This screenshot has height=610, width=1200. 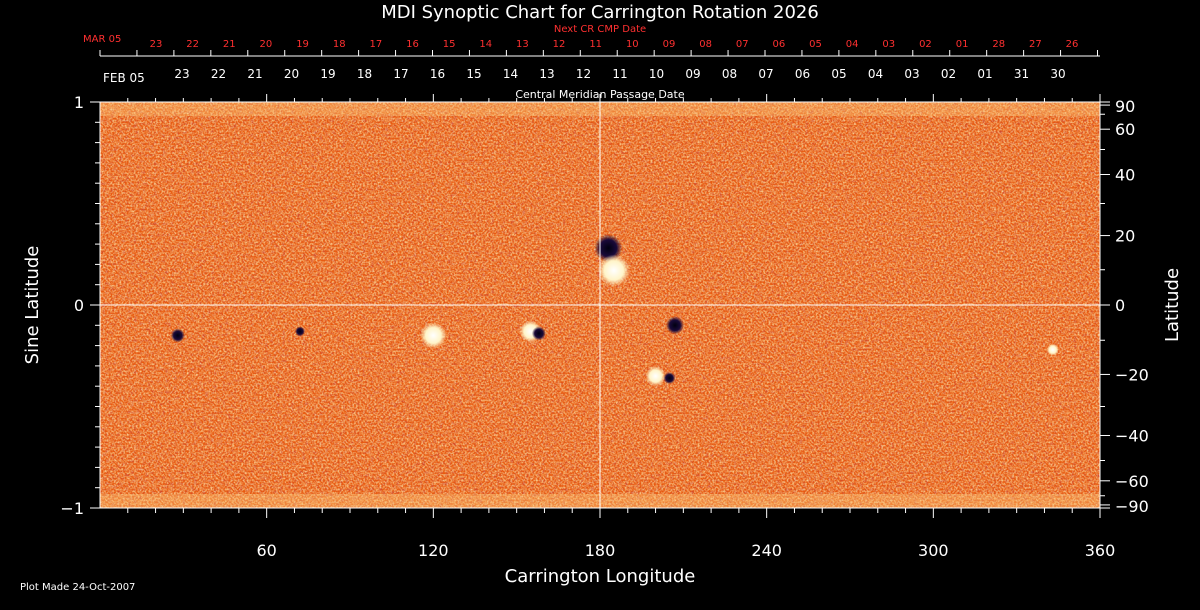 What do you see at coordinates (473, 74) in the screenshot?
I see `cmp-date-label: 15` at bounding box center [473, 74].